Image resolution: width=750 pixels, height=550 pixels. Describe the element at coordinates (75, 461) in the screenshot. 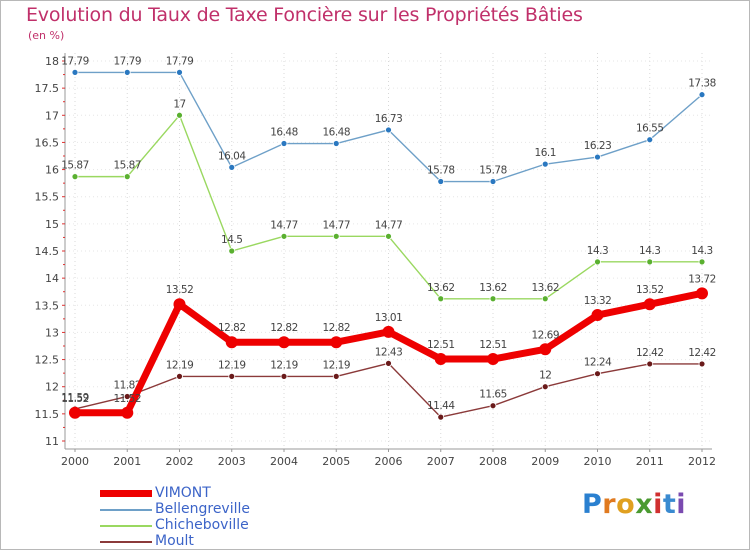

I see `x-tick-label: 2000` at that location.